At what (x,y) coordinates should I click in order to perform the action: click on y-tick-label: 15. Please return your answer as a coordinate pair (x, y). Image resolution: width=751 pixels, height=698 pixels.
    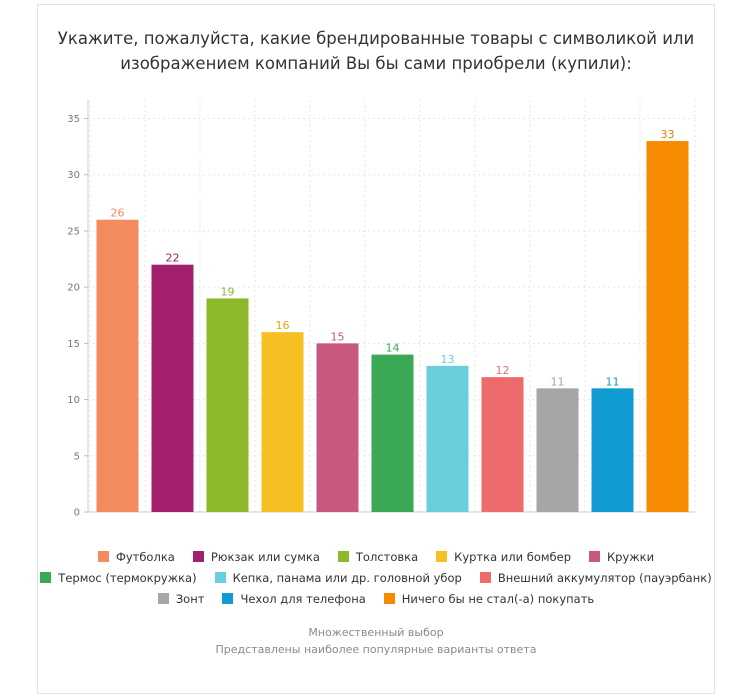
    Looking at the image, I should click on (73, 344).